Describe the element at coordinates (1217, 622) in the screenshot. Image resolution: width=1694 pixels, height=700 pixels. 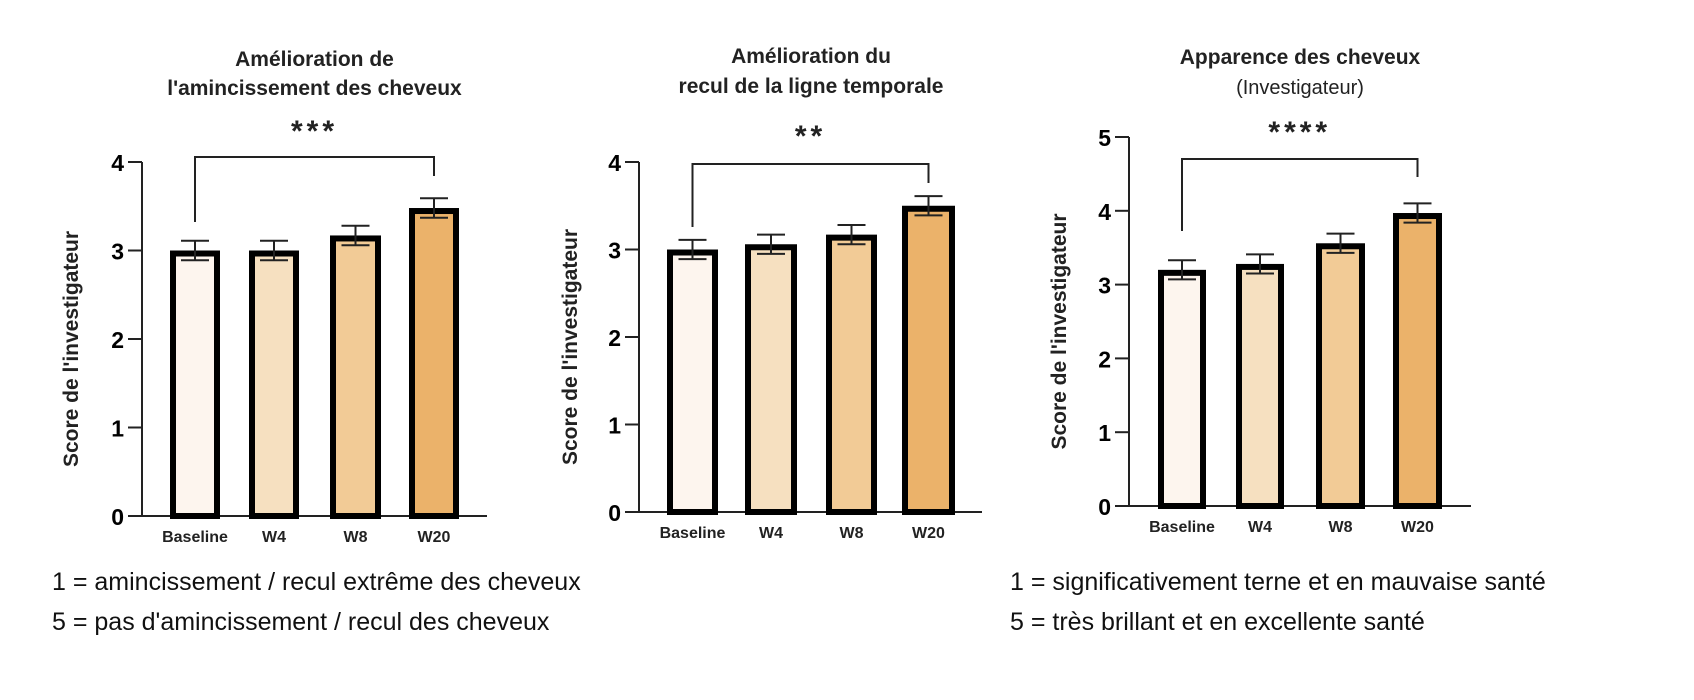
I see `scale-note-right-2: 5 = très brillant et en excellente santé` at that location.